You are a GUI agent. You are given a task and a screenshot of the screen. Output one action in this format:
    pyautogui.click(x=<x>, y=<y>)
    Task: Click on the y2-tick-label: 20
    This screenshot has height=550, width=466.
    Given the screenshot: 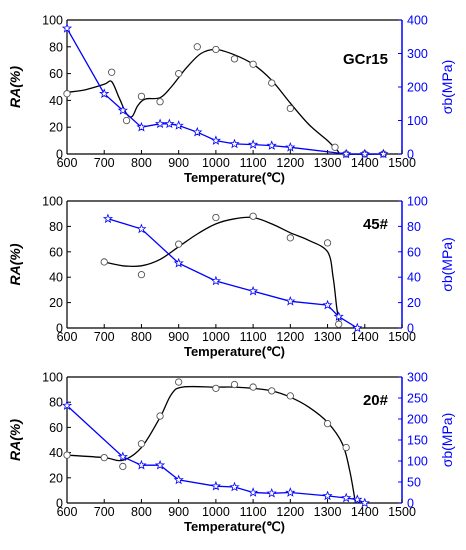 What is the action you would take?
    pyautogui.click(x=414, y=303)
    